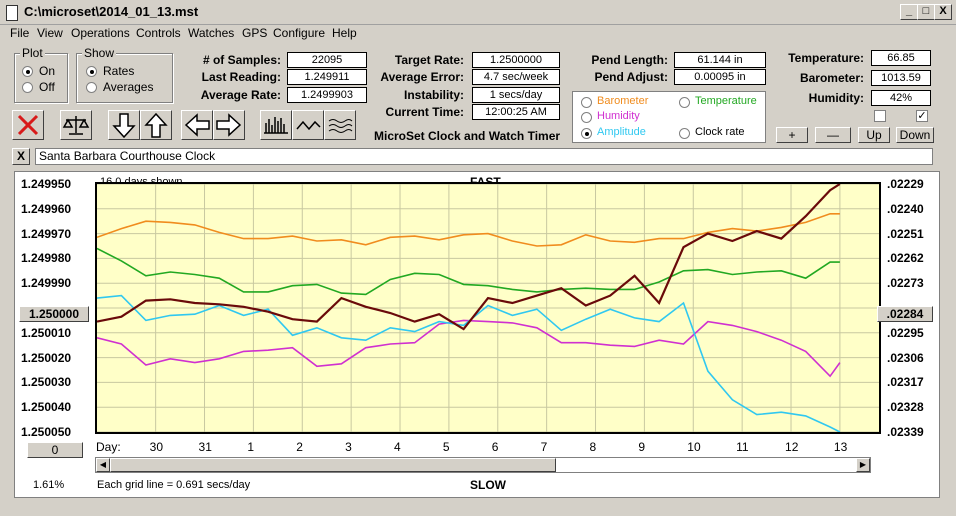  Describe the element at coordinates (422, 77) in the screenshot. I see `average-error-label: Average Error:` at that location.